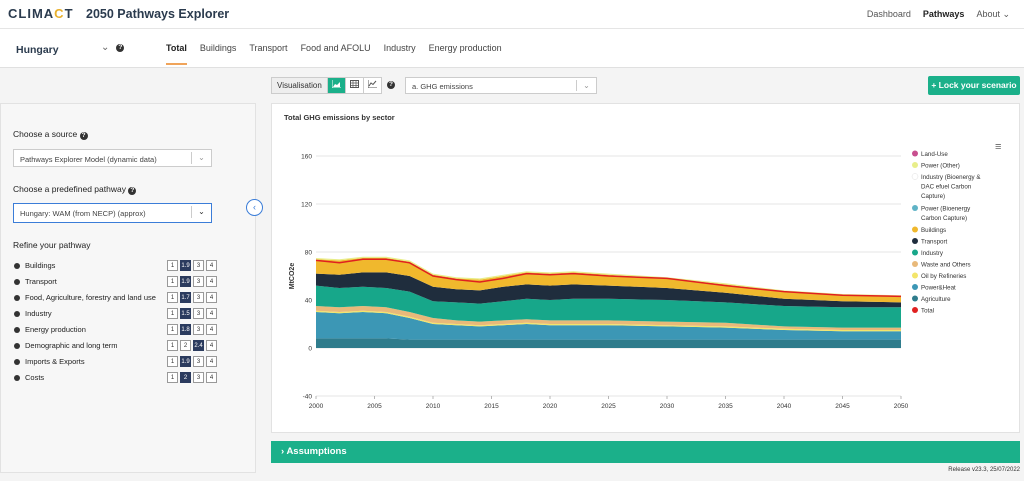  I want to click on source-heading: Choose a source ?, so click(50, 134).